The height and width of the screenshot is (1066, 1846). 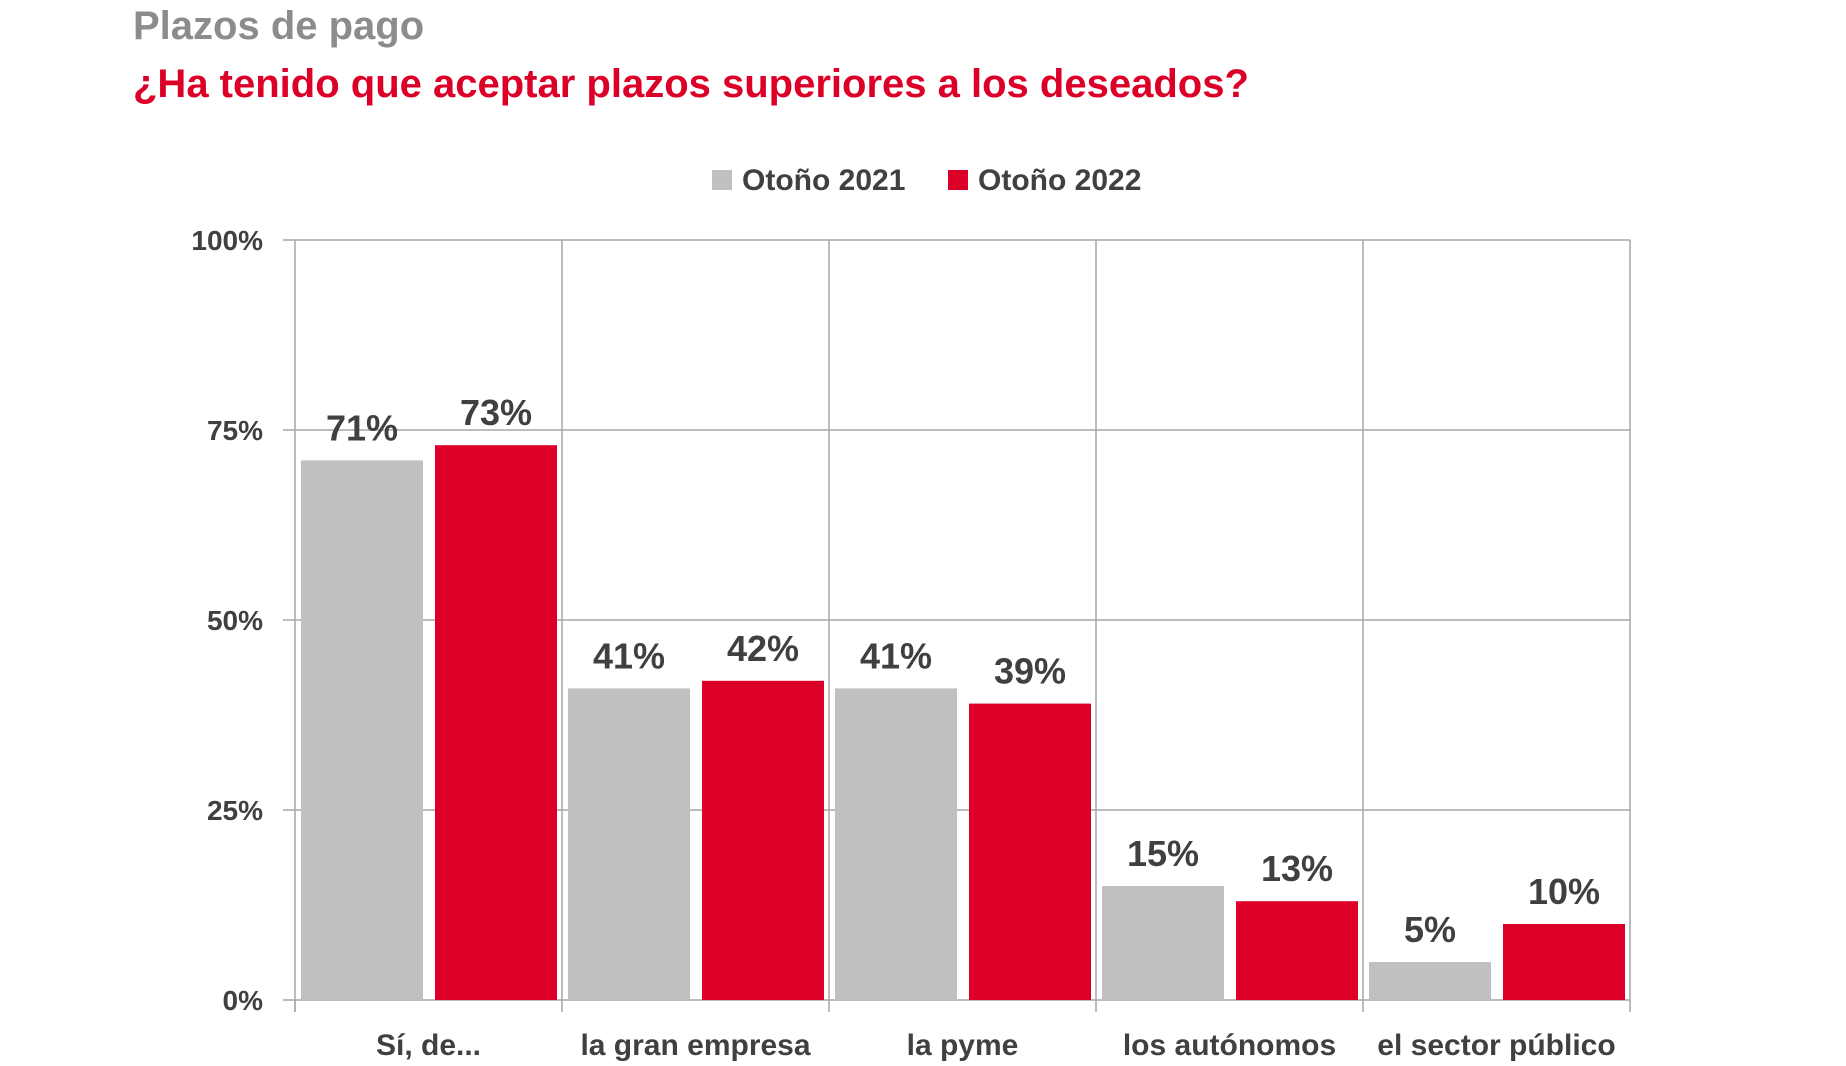 What do you see at coordinates (763, 648) in the screenshot?
I see `data-label: 42%` at bounding box center [763, 648].